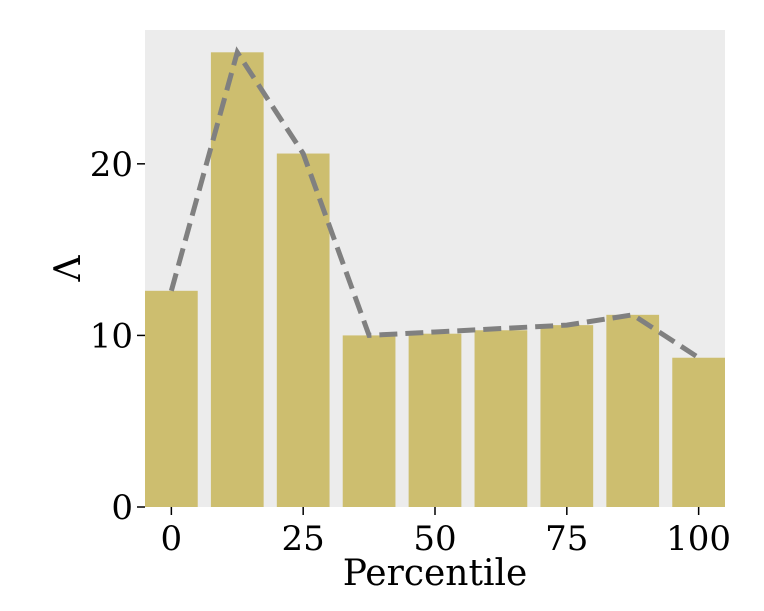  Describe the element at coordinates (303, 539) in the screenshot. I see `x-tick-label-1: 25` at that location.